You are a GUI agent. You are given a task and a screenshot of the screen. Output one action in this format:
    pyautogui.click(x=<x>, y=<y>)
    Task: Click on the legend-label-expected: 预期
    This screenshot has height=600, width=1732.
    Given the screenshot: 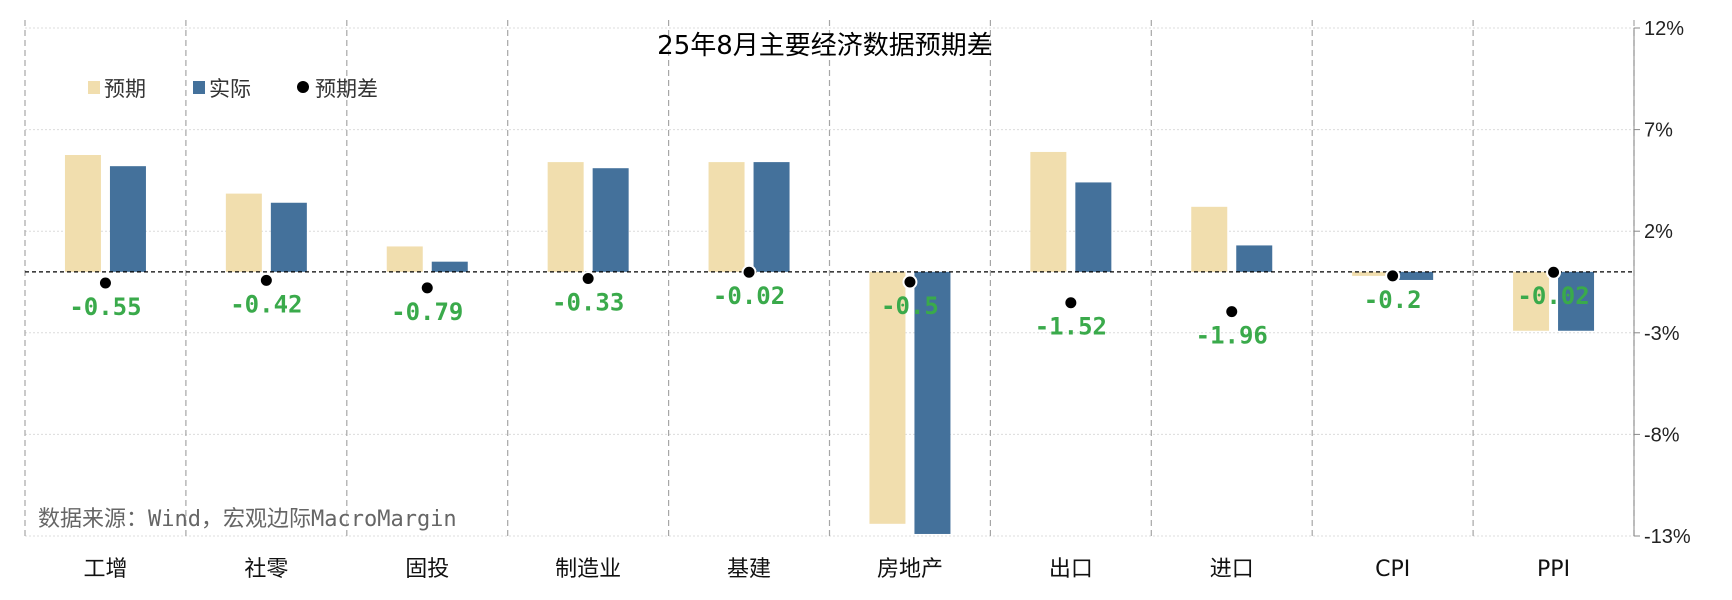 What is the action you would take?
    pyautogui.click(x=125, y=89)
    